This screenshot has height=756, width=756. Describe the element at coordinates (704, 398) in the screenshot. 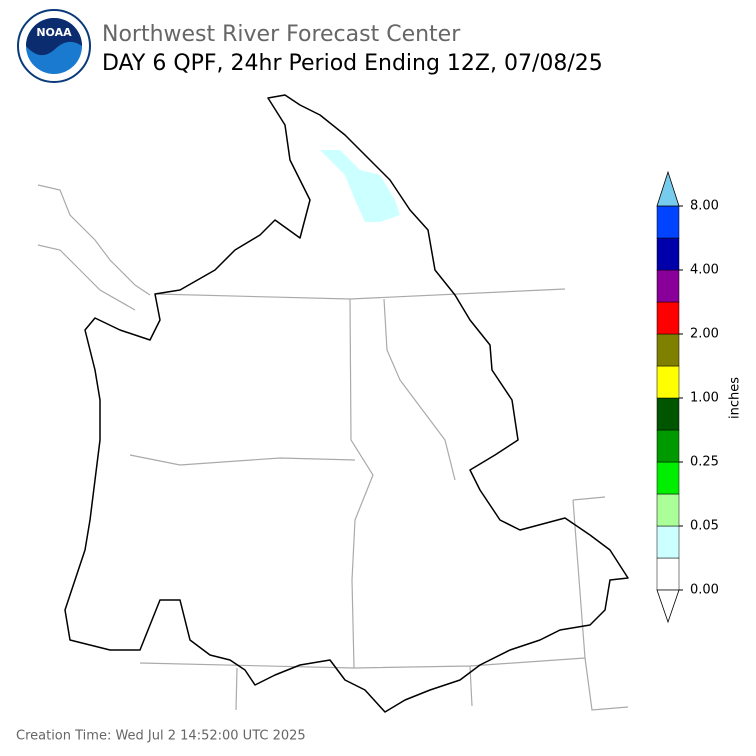

I see `colorbar-tick-label: 1.00` at that location.